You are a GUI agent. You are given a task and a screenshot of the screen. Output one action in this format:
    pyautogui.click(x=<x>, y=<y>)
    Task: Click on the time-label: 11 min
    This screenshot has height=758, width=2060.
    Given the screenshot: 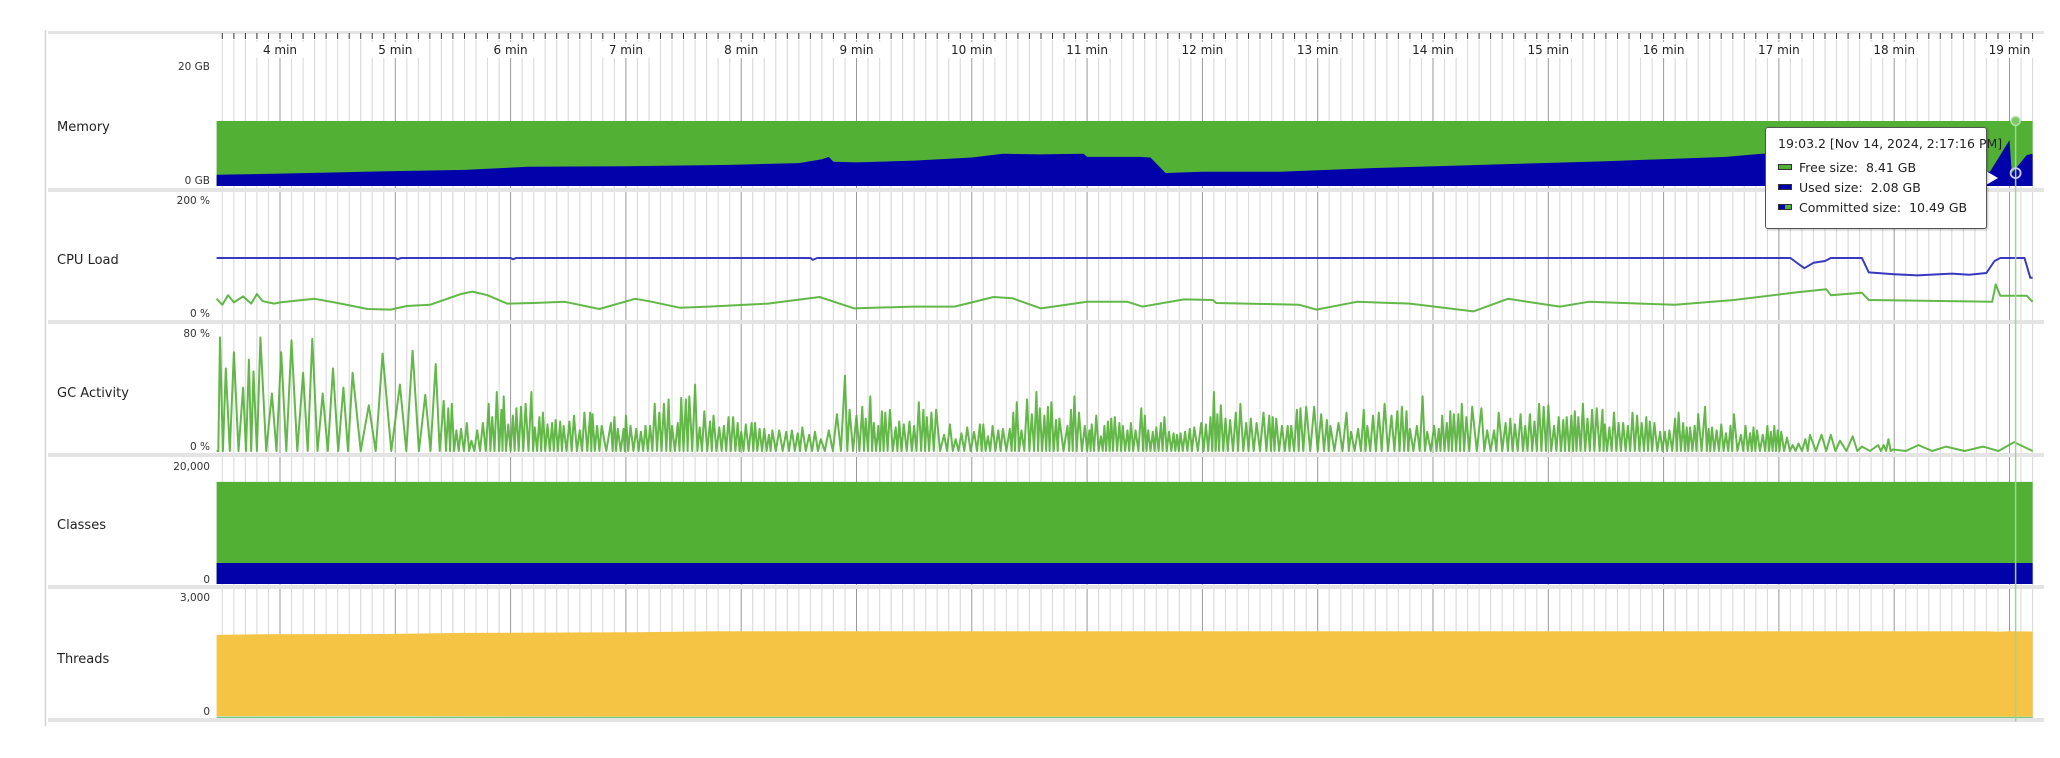 What is the action you would take?
    pyautogui.click(x=1087, y=50)
    